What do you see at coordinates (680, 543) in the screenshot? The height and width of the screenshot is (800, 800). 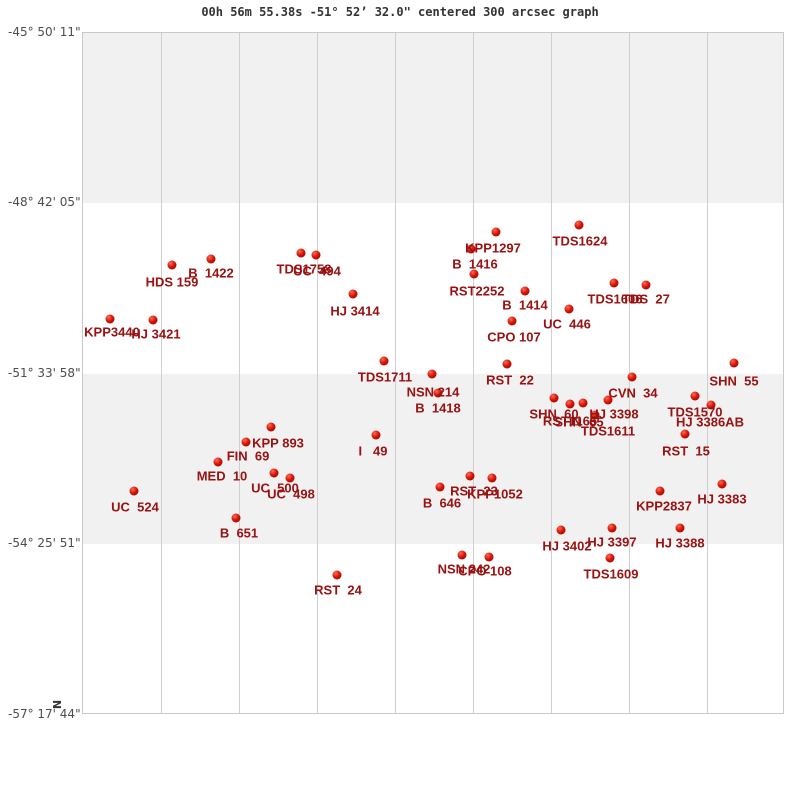 I see `star-label: HJ 3388` at bounding box center [680, 543].